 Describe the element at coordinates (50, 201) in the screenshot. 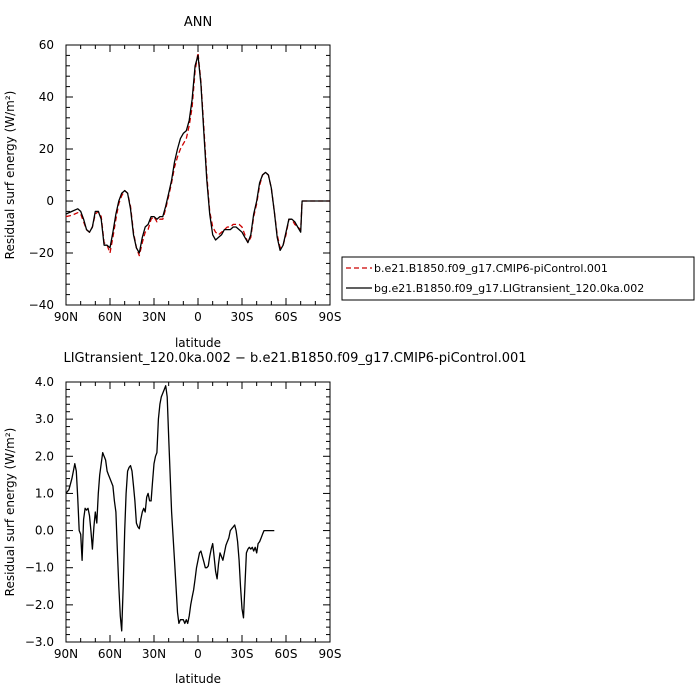

I see `y-tick-label: 0` at that location.